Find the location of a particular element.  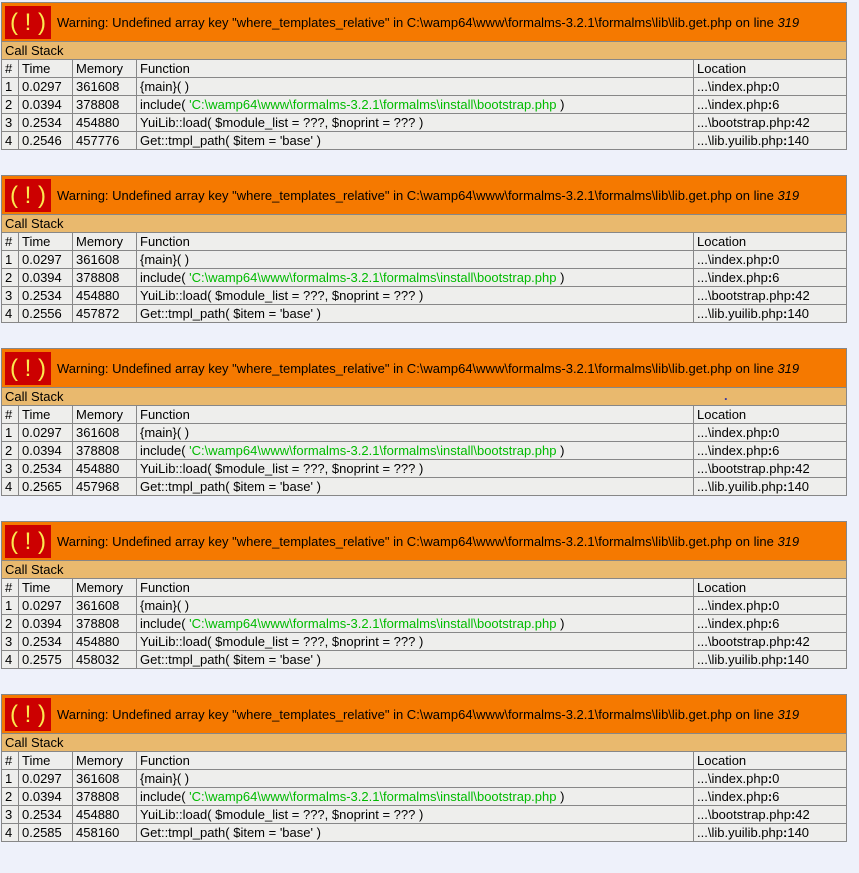

column-header-row: # Time Memory Function Location is located at coordinates (424, 587).